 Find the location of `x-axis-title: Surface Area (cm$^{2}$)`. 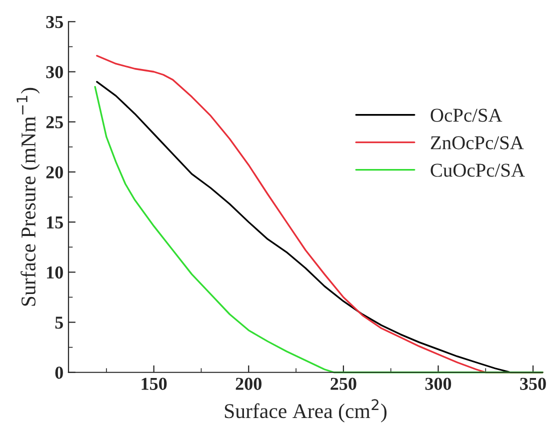

x-axis-title: Surface Area (cm$^{2}$) is located at coordinates (305, 410).